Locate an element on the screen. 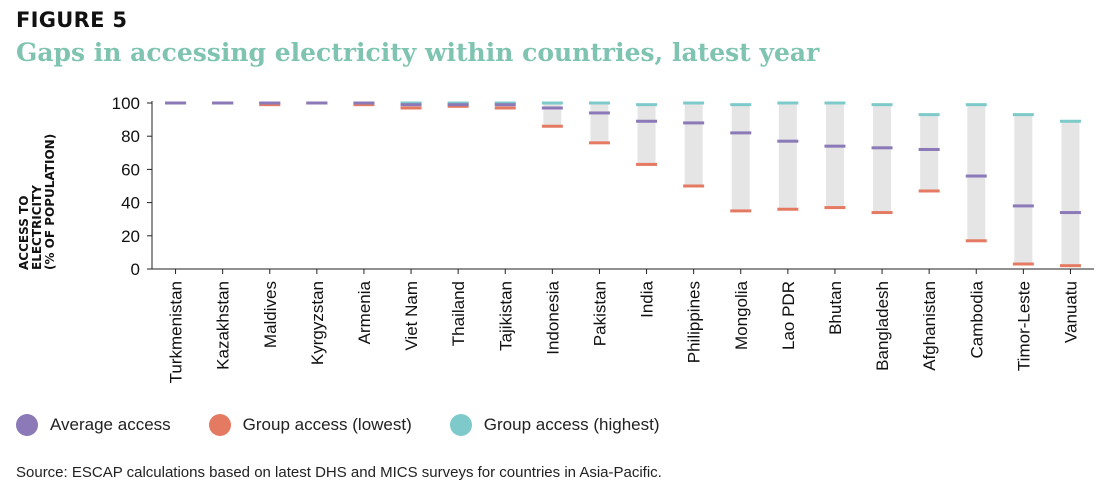 This screenshot has height=502, width=1112. category-label: Bhutan is located at coordinates (835, 308).